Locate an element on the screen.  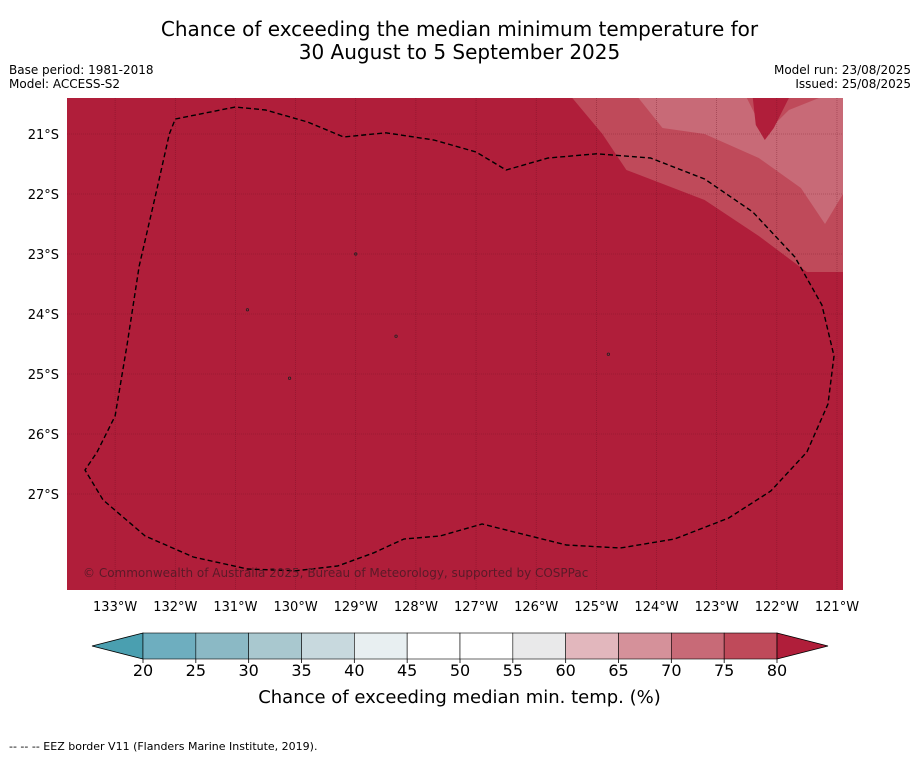
colorbar-tick-label: 70 is located at coordinates (671, 670).